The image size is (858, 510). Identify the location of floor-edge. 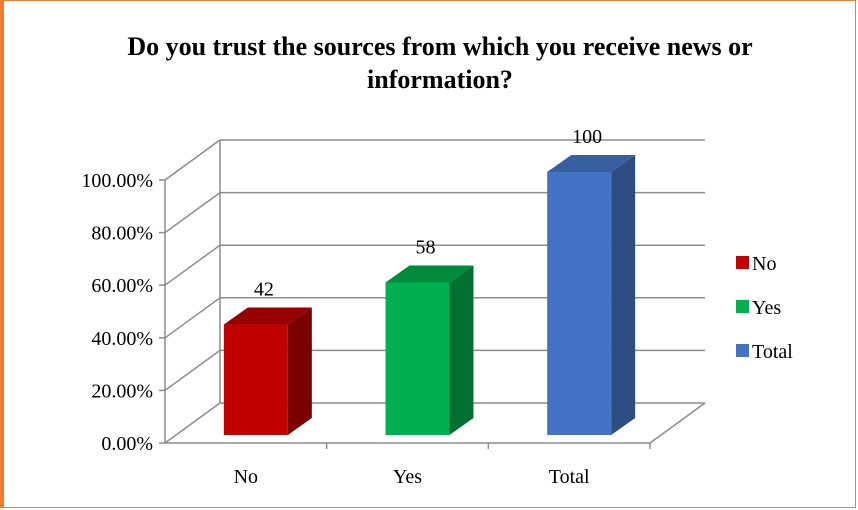
(677, 423).